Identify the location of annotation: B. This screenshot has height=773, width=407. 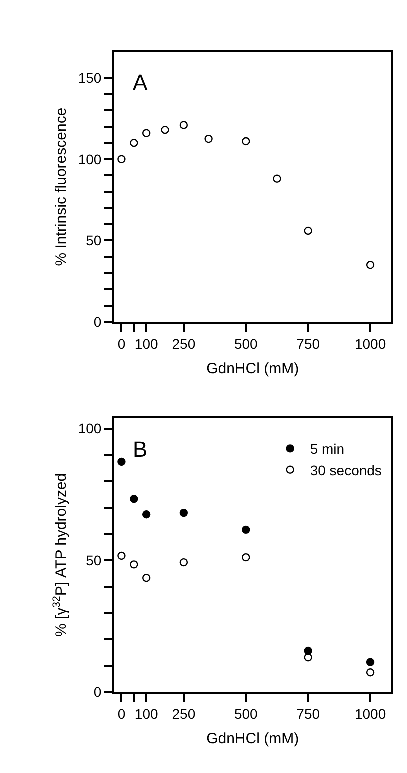
(140, 449).